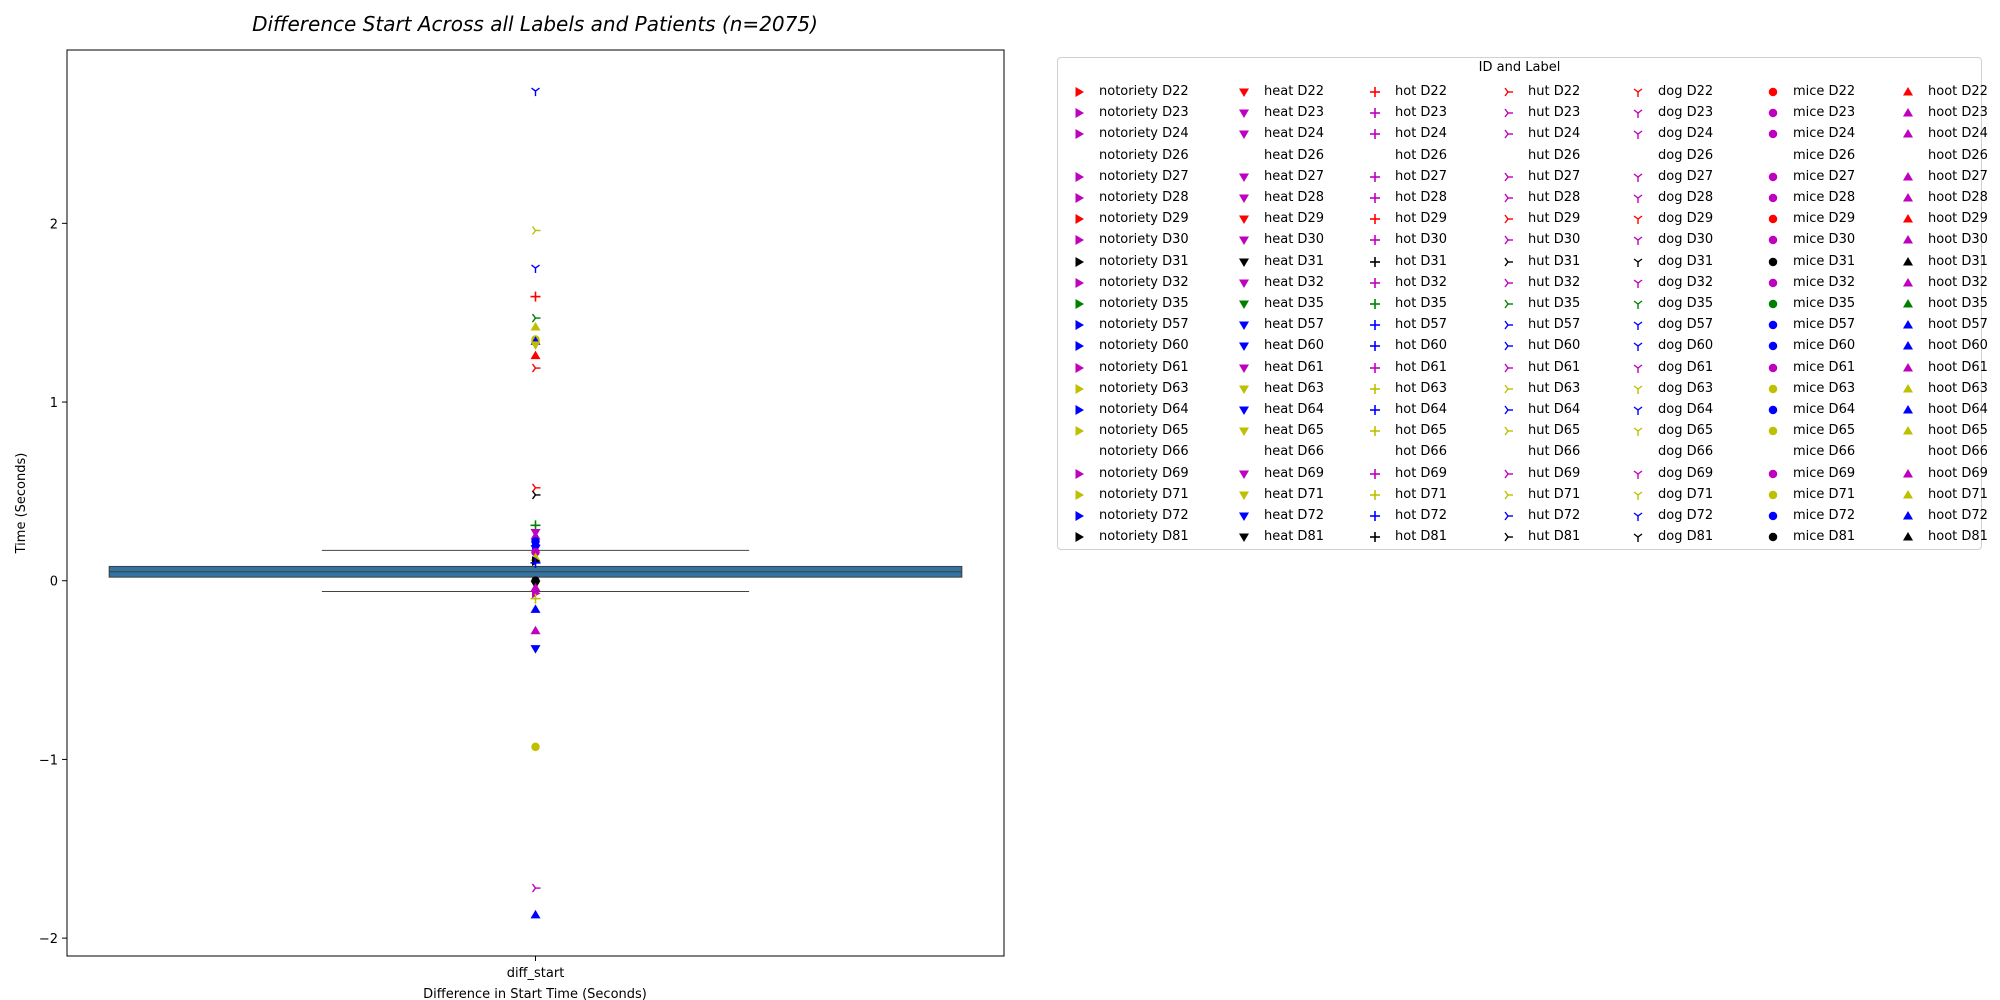 Image resolution: width=2000 pixels, height=1000 pixels. I want to click on y-tick-label: −2, so click(48, 939).